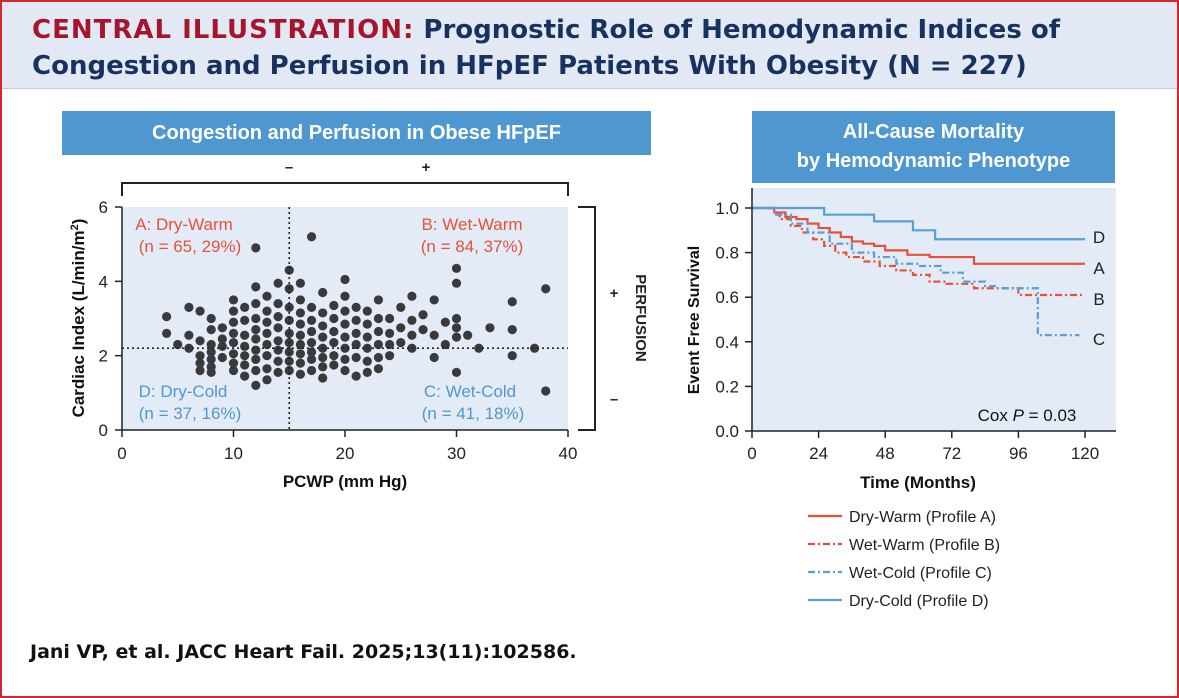  I want to click on km-series-labels: AB C D, so click(1099, 288).